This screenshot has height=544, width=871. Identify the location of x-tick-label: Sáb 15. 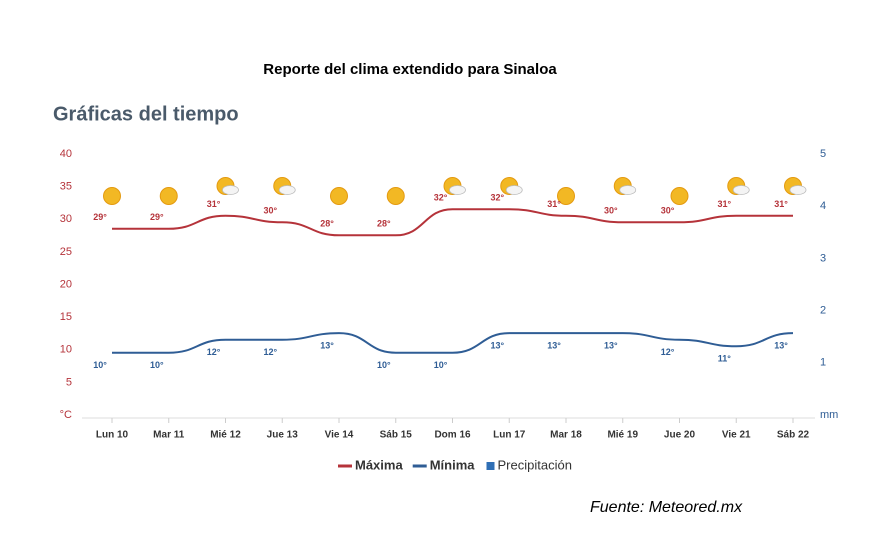
(396, 435).